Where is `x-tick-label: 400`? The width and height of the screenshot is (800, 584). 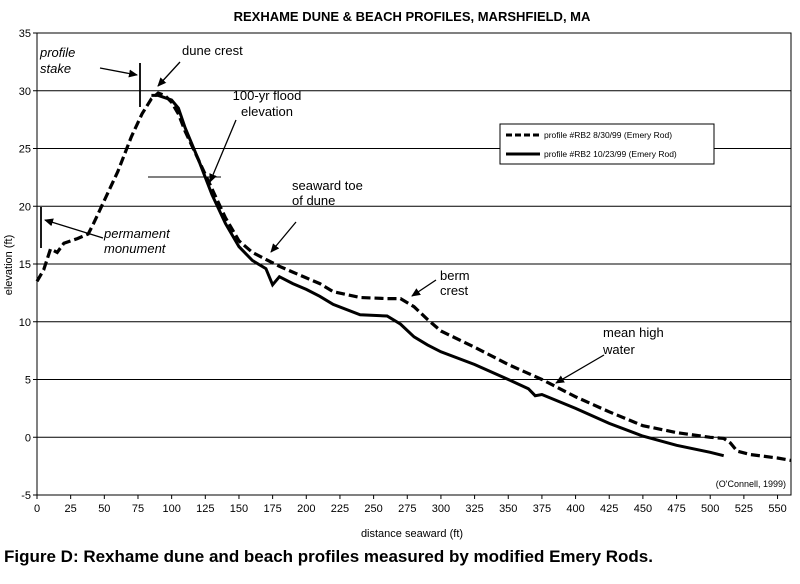 x-tick-label: 400 is located at coordinates (575, 509).